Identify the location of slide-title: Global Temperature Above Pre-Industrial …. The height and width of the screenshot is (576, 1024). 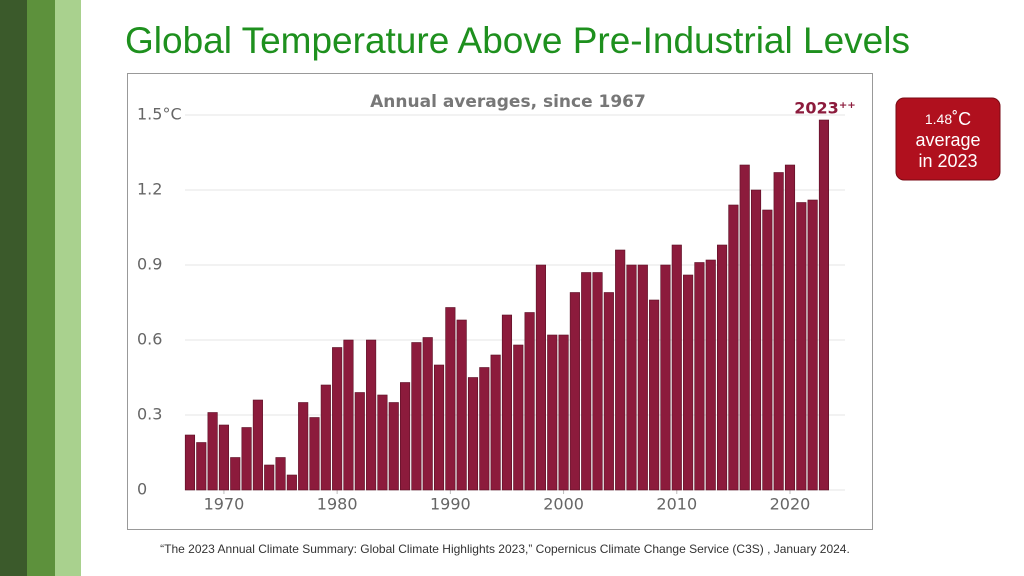
(517, 40).